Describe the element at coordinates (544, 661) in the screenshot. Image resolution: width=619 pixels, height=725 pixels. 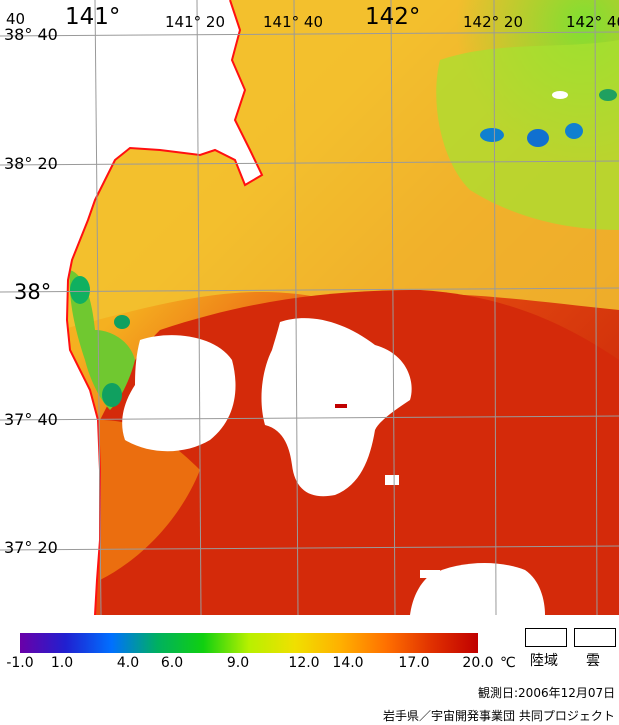
I see `land-legend-label: 陸域` at that location.